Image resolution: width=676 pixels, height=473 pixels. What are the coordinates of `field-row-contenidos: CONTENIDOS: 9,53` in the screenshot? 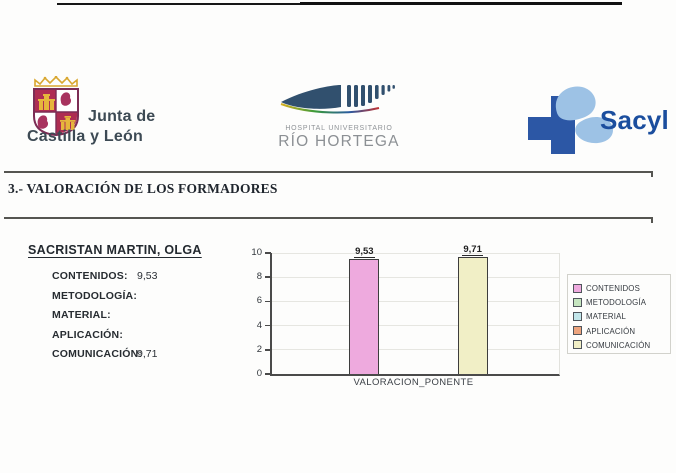 It's located at (104, 280).